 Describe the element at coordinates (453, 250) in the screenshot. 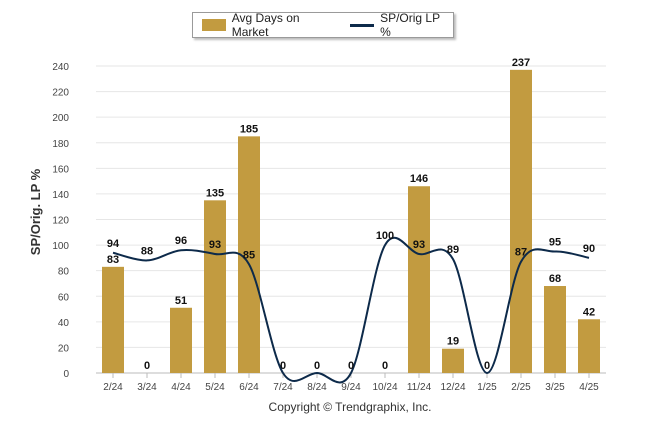

I see `line-data-label: 89` at that location.